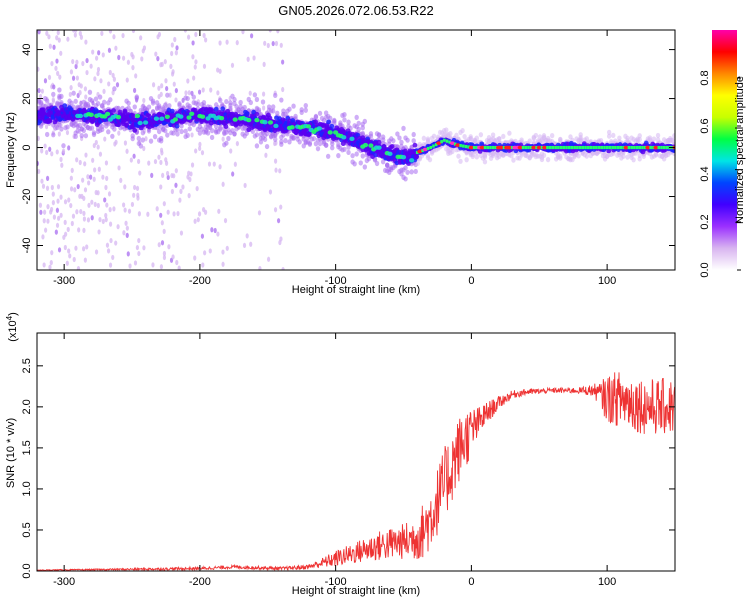 The height and width of the screenshot is (600, 750). I want to click on snr-xtick-label: 0, so click(471, 582).